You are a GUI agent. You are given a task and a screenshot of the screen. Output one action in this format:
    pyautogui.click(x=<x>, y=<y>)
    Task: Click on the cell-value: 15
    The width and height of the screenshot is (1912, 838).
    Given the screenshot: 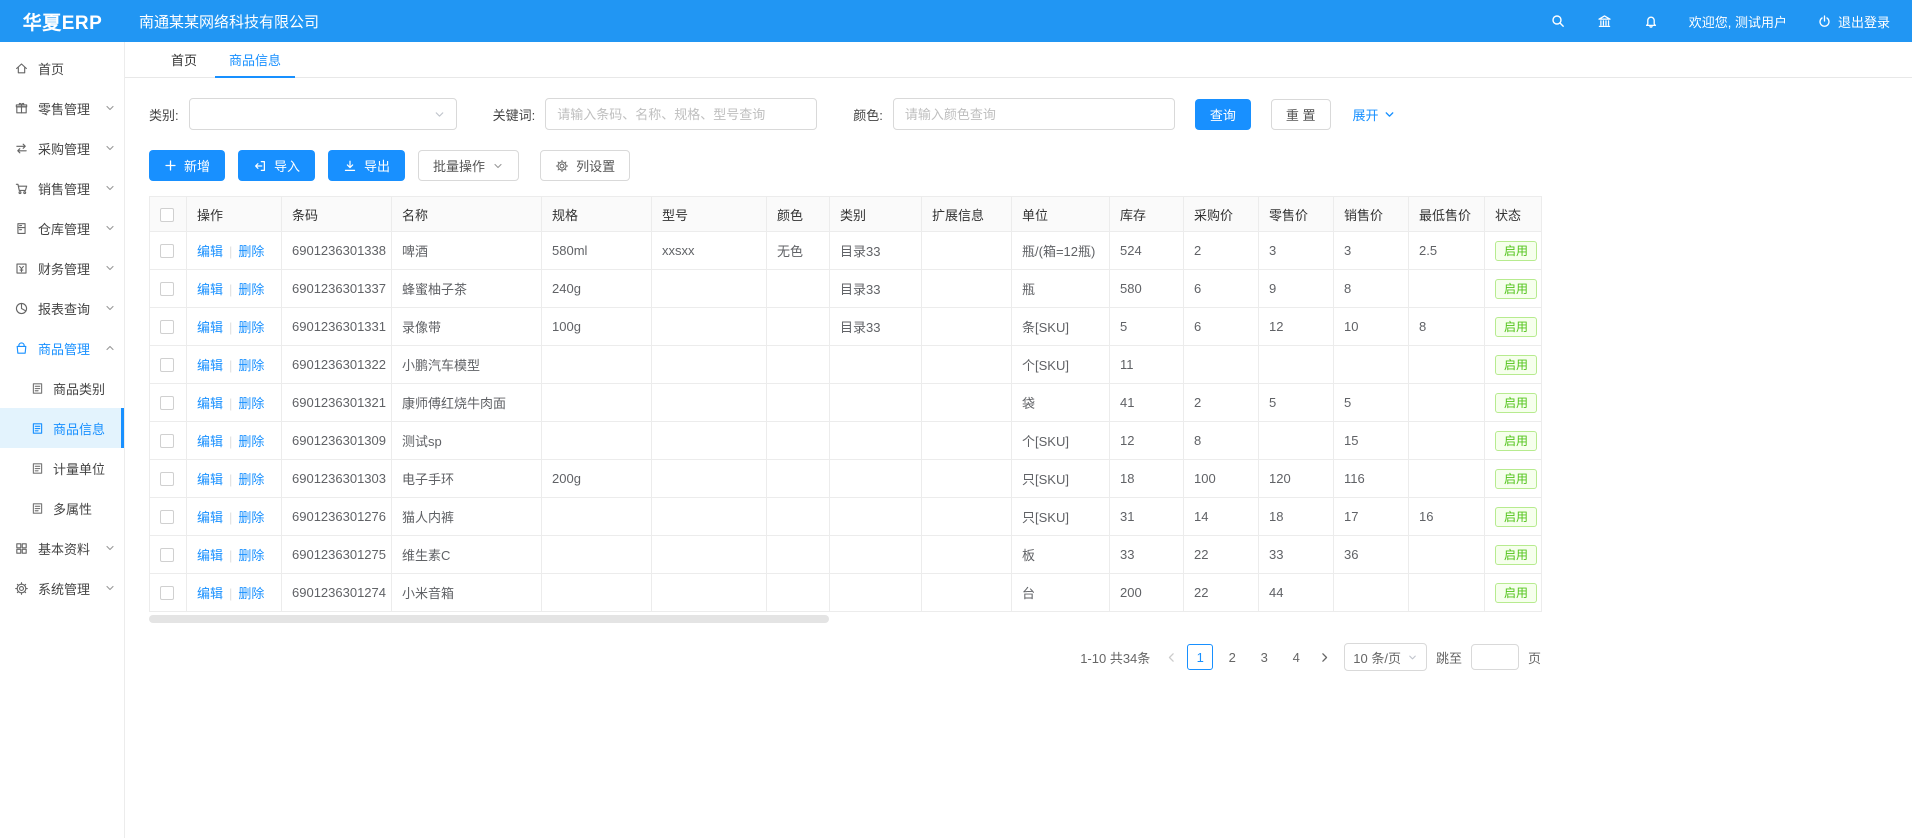 What is the action you would take?
    pyautogui.click(x=1351, y=440)
    